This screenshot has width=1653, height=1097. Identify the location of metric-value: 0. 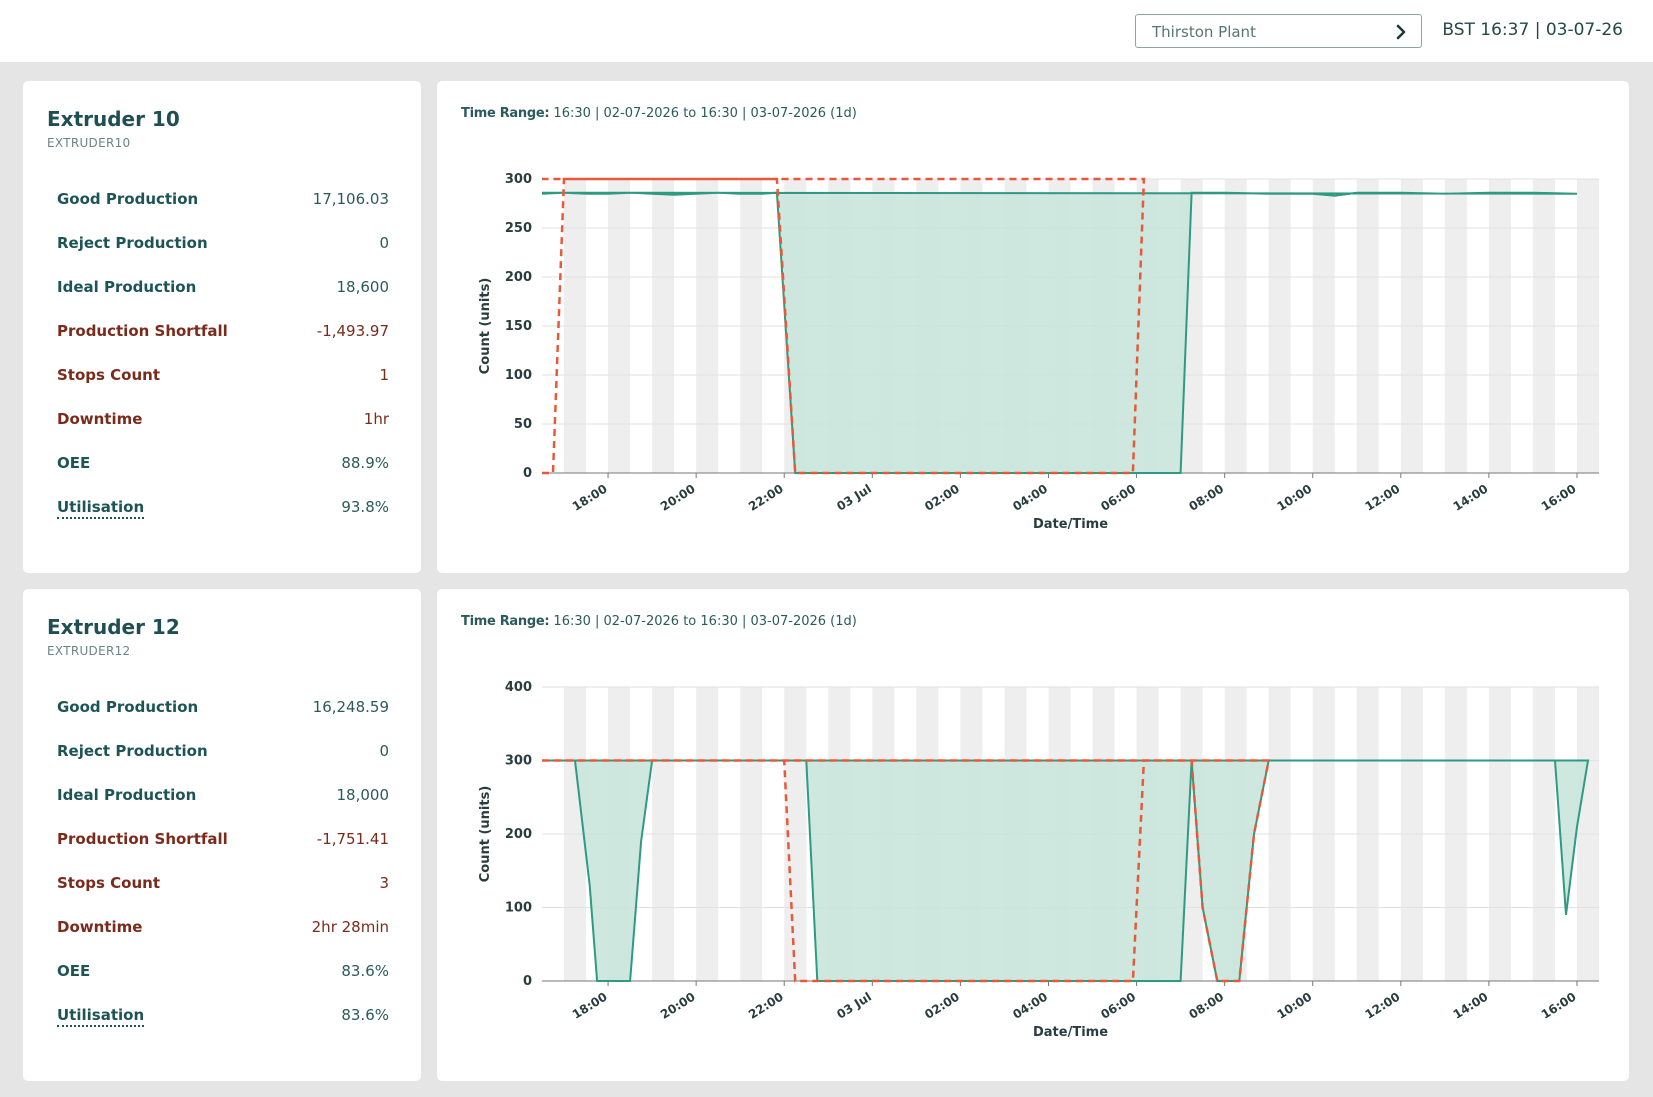
(384, 243).